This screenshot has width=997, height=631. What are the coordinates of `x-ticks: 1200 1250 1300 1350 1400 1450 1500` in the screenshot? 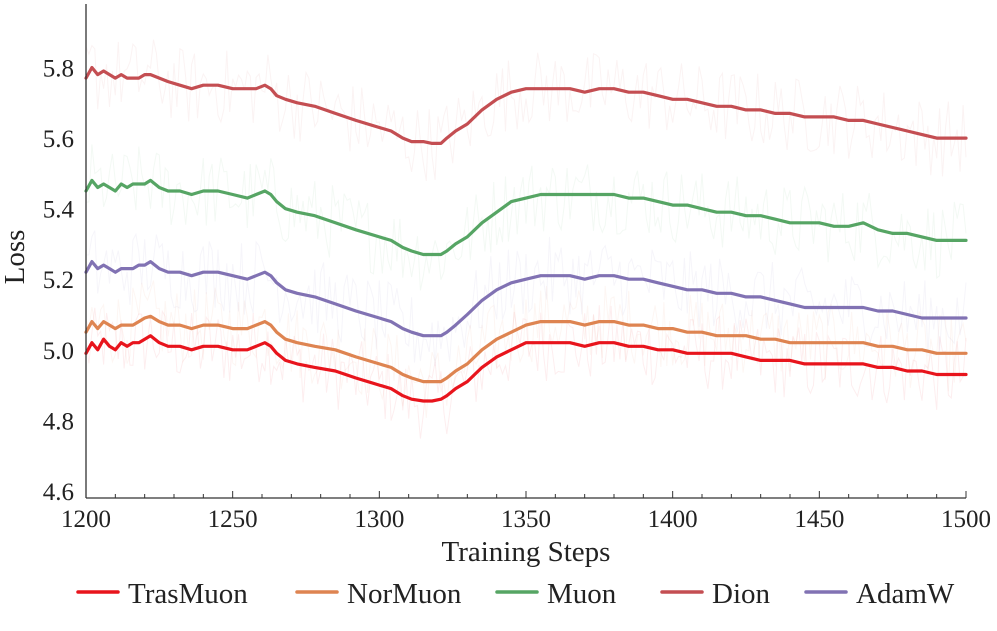 It's located at (526, 512).